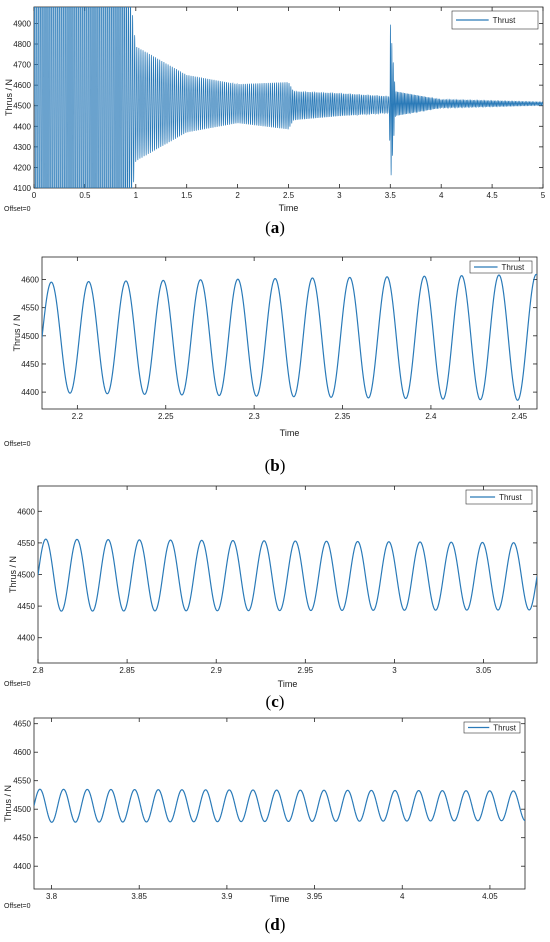 This screenshot has height=942, width=550. I want to click on x-tick-label: 4.05, so click(490, 896).